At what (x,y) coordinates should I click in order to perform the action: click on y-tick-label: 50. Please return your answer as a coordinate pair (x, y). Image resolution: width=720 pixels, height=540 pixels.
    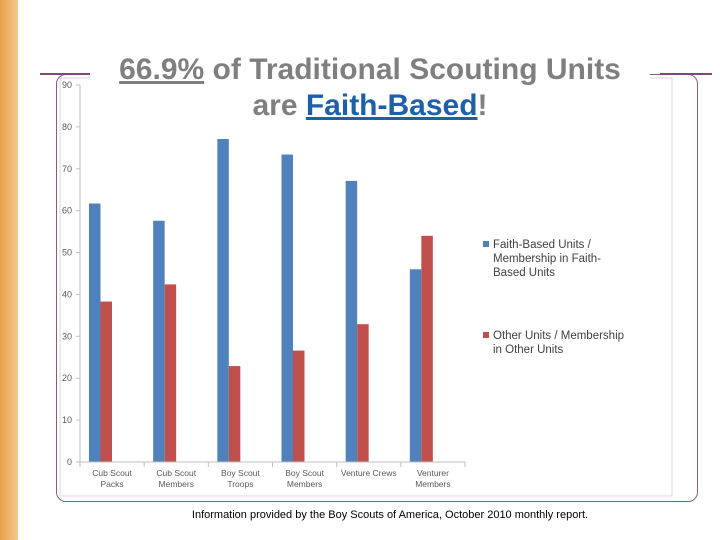
    Looking at the image, I should click on (67, 253).